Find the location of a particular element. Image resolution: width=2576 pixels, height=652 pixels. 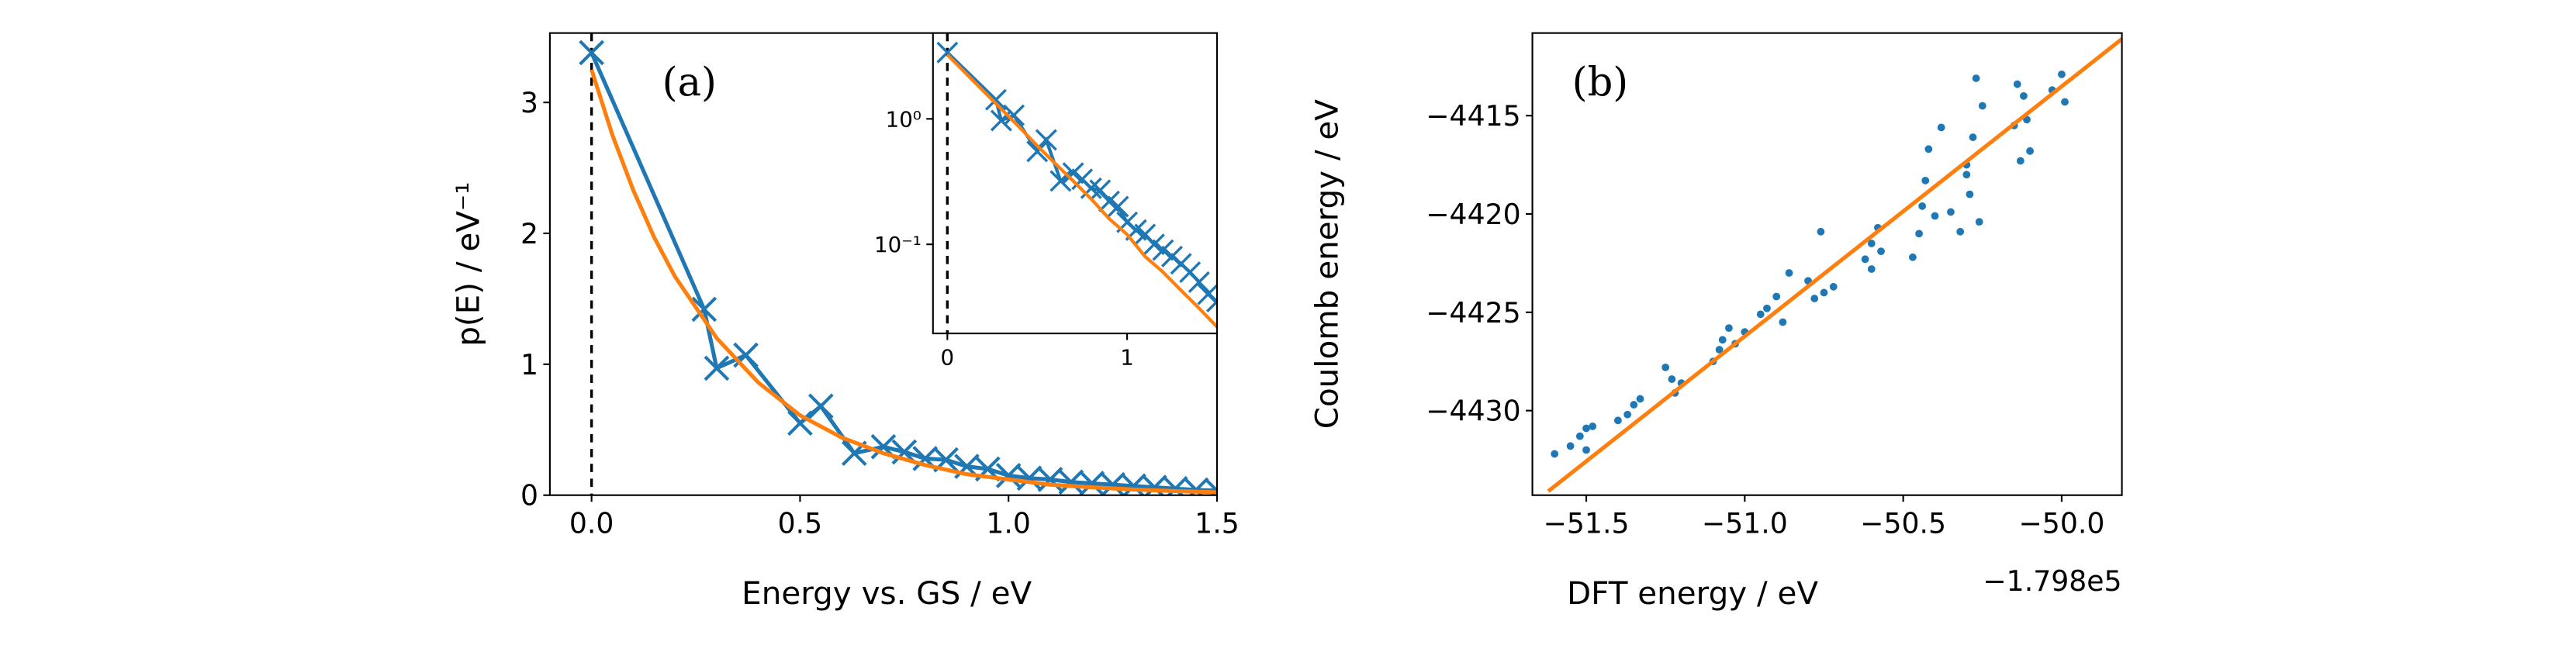

x-offset-label: −1.798e5 is located at coordinates (2052, 581).